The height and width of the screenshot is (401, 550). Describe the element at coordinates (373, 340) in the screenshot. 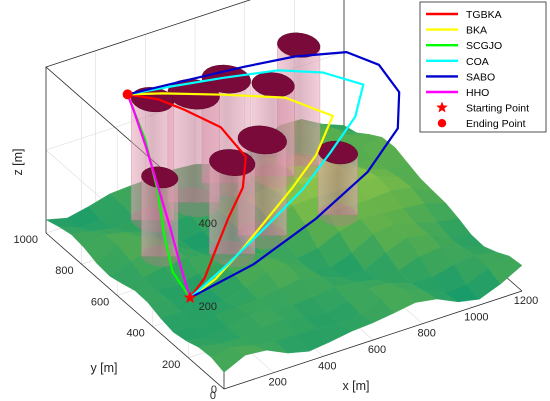

I see `x-axis-line` at that location.